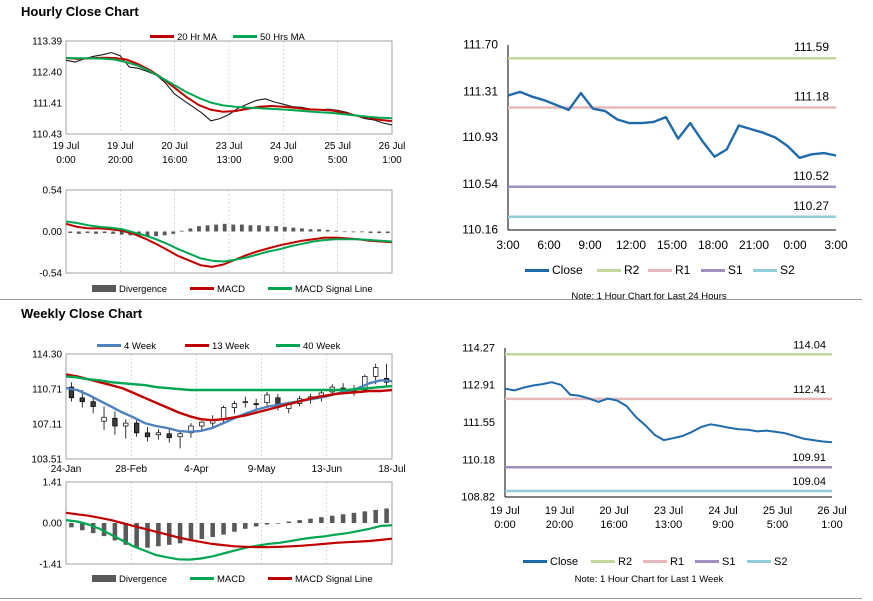 The width and height of the screenshot is (873, 601). Describe the element at coordinates (811, 96) in the screenshot. I see `level-r1-label: 111.18` at that location.